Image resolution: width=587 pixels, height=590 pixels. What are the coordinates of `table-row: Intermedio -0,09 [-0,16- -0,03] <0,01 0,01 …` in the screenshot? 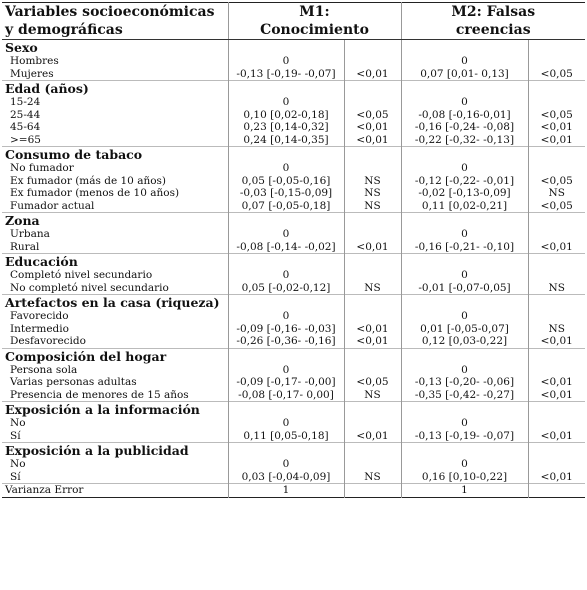 It's located at (293, 328).